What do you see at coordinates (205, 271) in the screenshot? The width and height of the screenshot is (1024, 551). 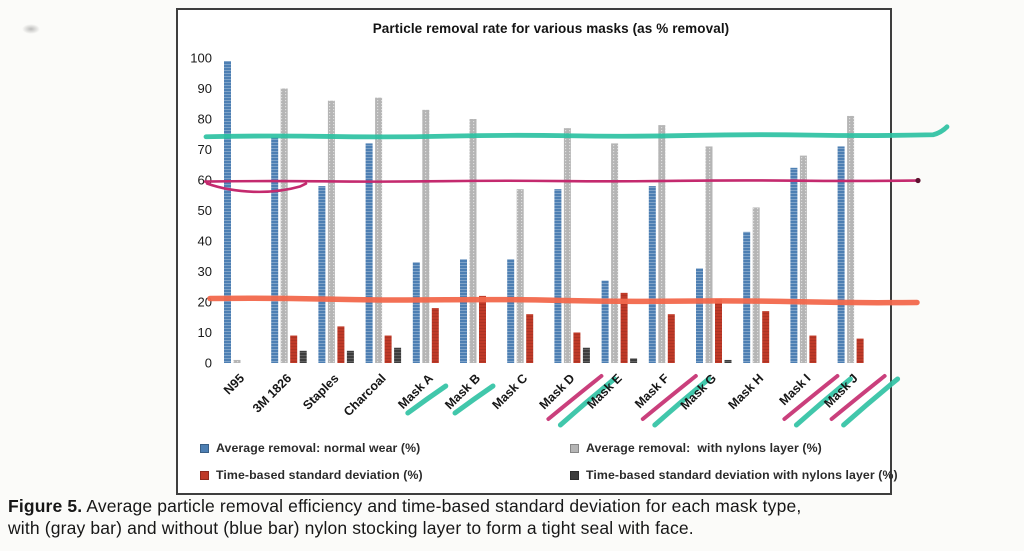 I see `y-axis-tick-label: 30` at bounding box center [205, 271].